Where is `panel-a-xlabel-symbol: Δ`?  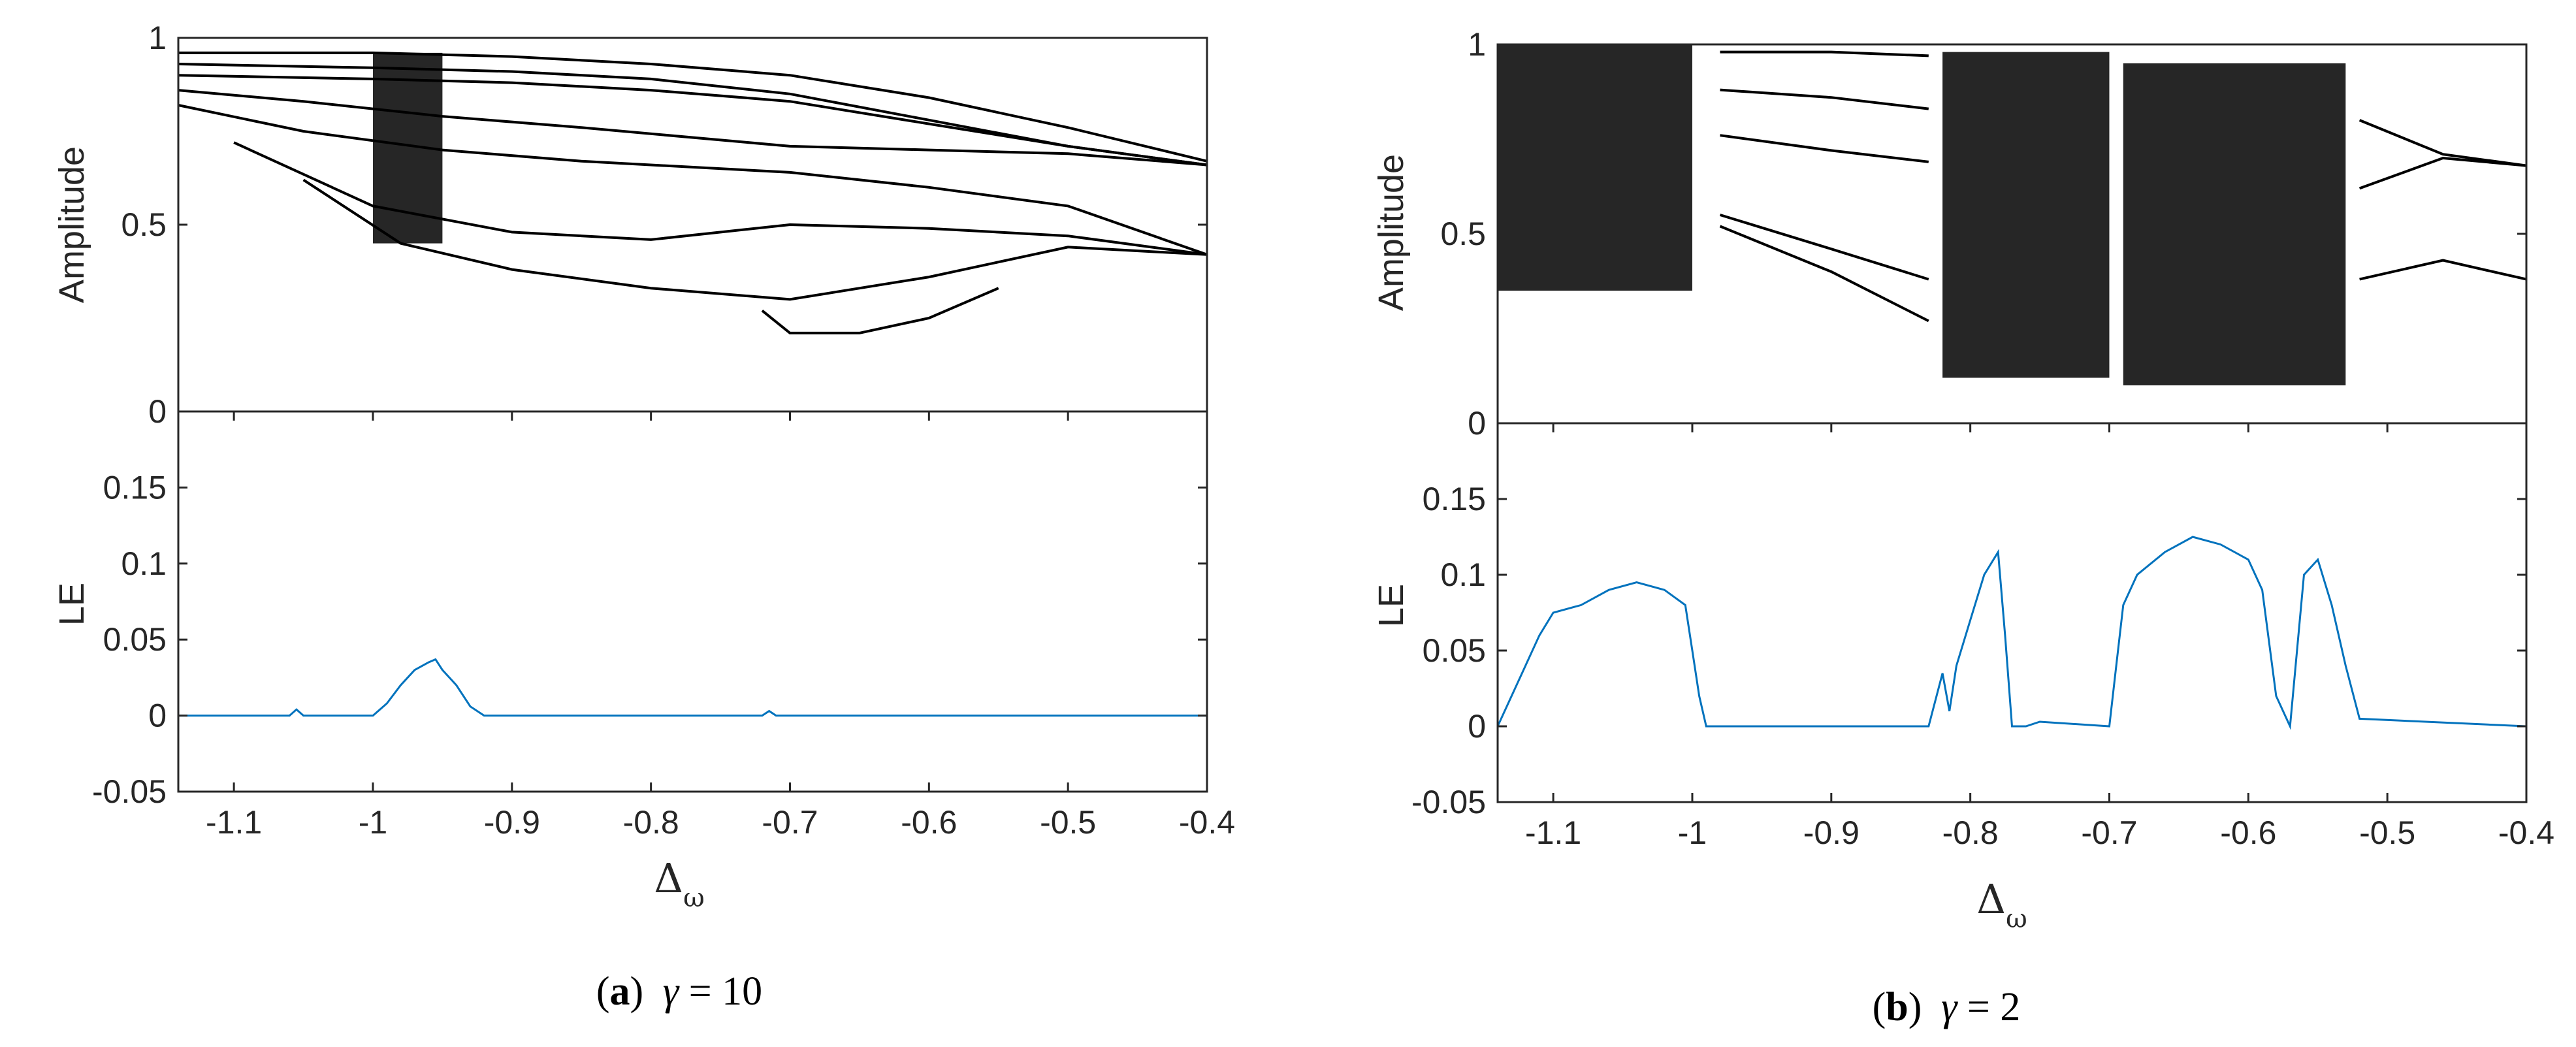
panel-a-xlabel-symbol: Δ is located at coordinates (668, 878).